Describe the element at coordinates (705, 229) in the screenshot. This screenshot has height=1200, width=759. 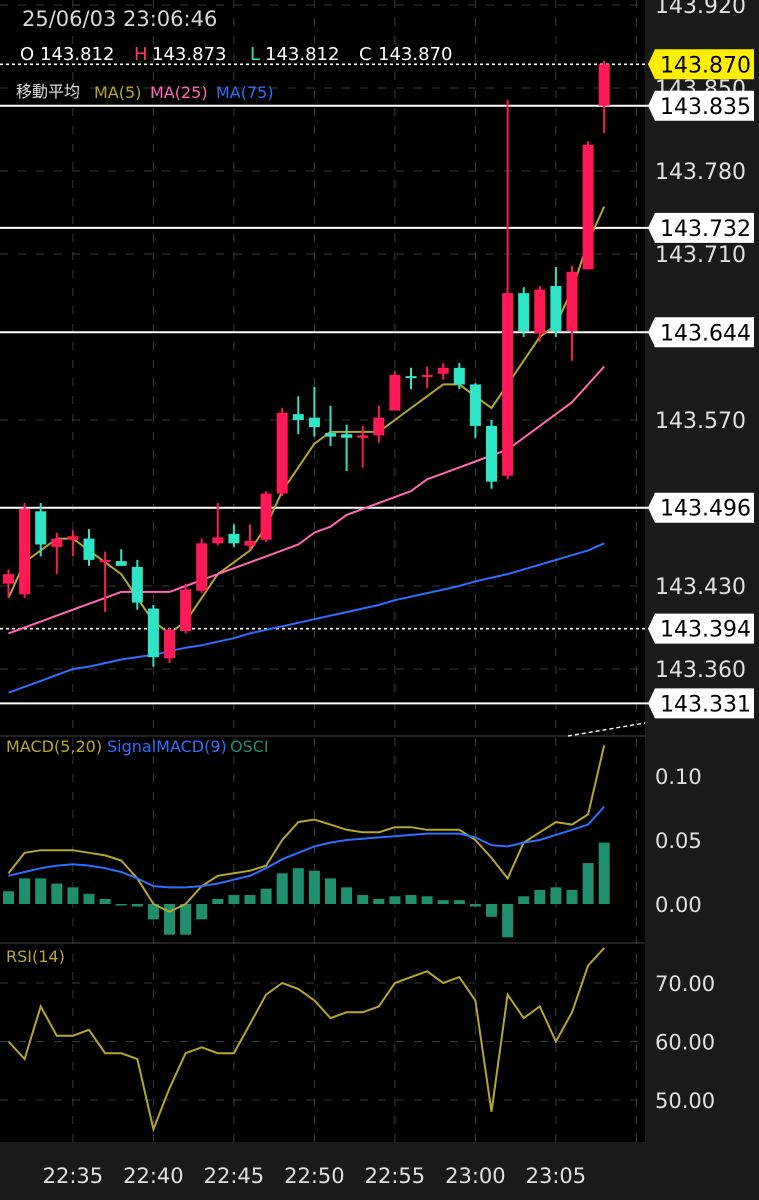
I see `price-badge-label: 143.732` at that location.